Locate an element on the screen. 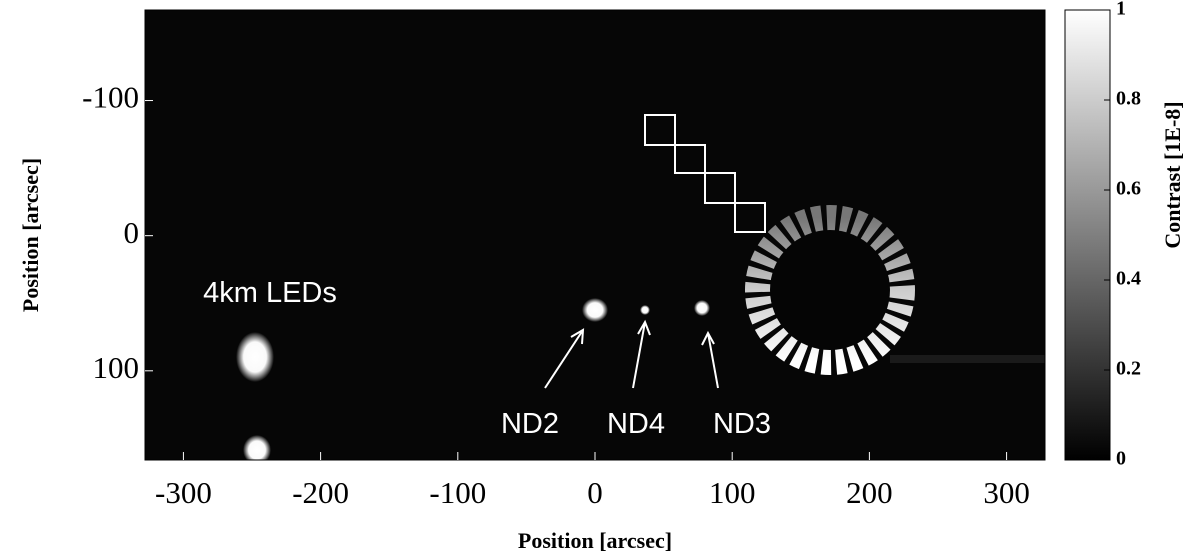 This screenshot has width=1190, height=557. colorbar-tick-label: 1 is located at coordinates (1121, 10).